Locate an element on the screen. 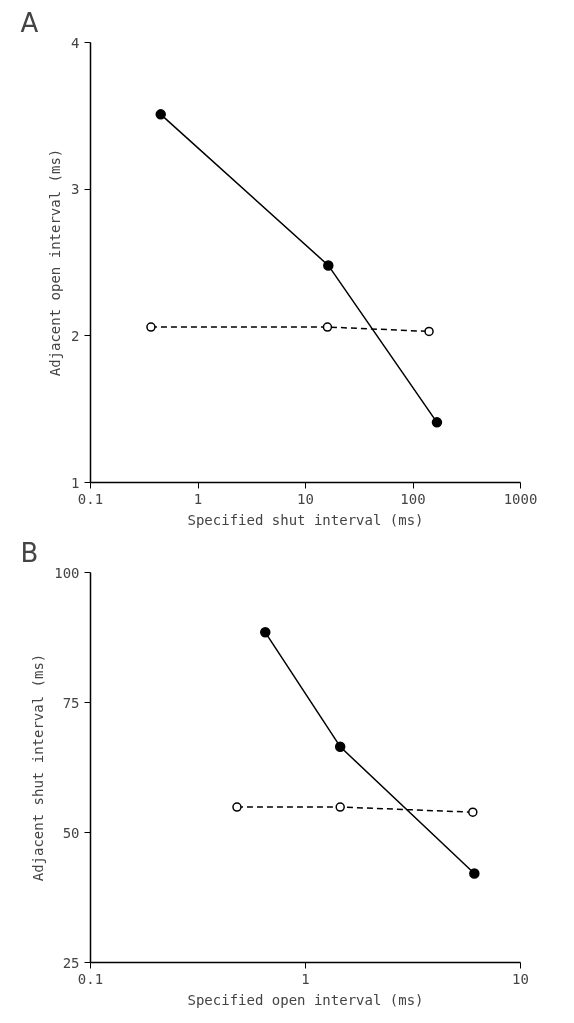 The image size is (574, 1023). x-axis-title: Specified open interval (ms) is located at coordinates (305, 999).